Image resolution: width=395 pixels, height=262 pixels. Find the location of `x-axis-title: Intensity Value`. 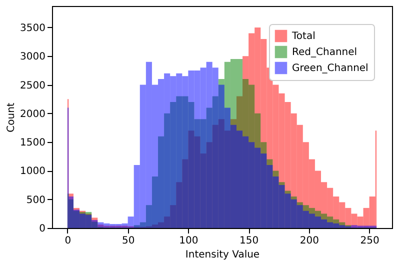

x-axis-title: Intensity Value is located at coordinates (222, 255).